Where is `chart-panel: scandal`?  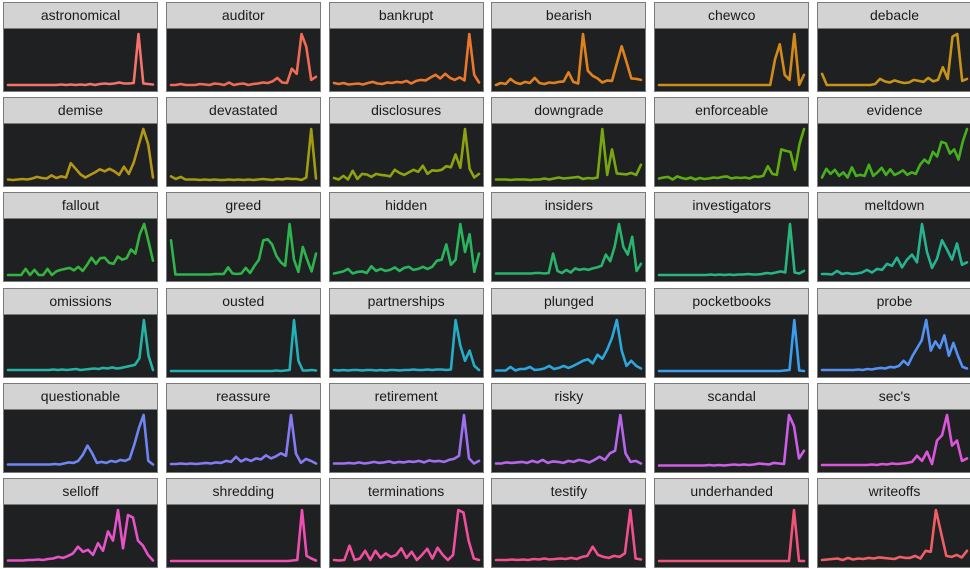 chart-panel: scandal is located at coordinates (732, 427).